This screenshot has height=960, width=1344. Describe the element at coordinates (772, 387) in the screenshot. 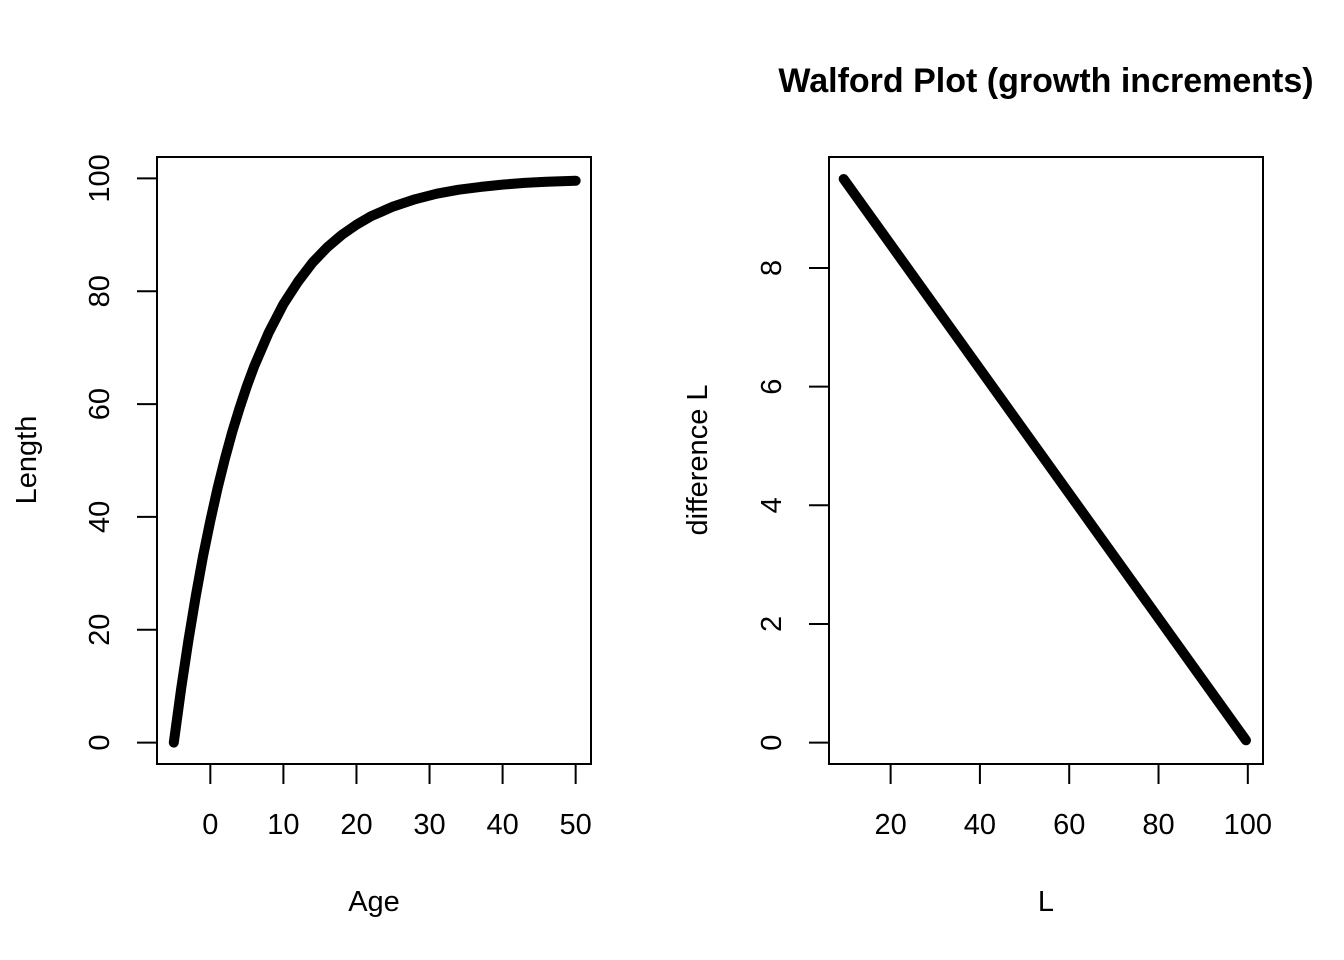

I see `y-tick-label: 6` at that location.